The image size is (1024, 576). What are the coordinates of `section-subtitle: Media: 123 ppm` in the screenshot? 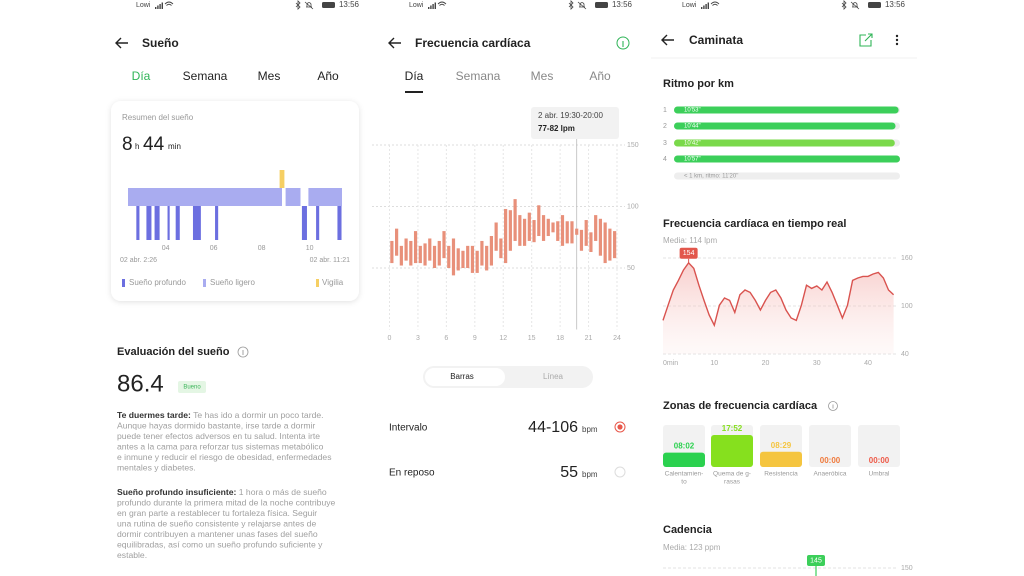 It's located at (692, 547).